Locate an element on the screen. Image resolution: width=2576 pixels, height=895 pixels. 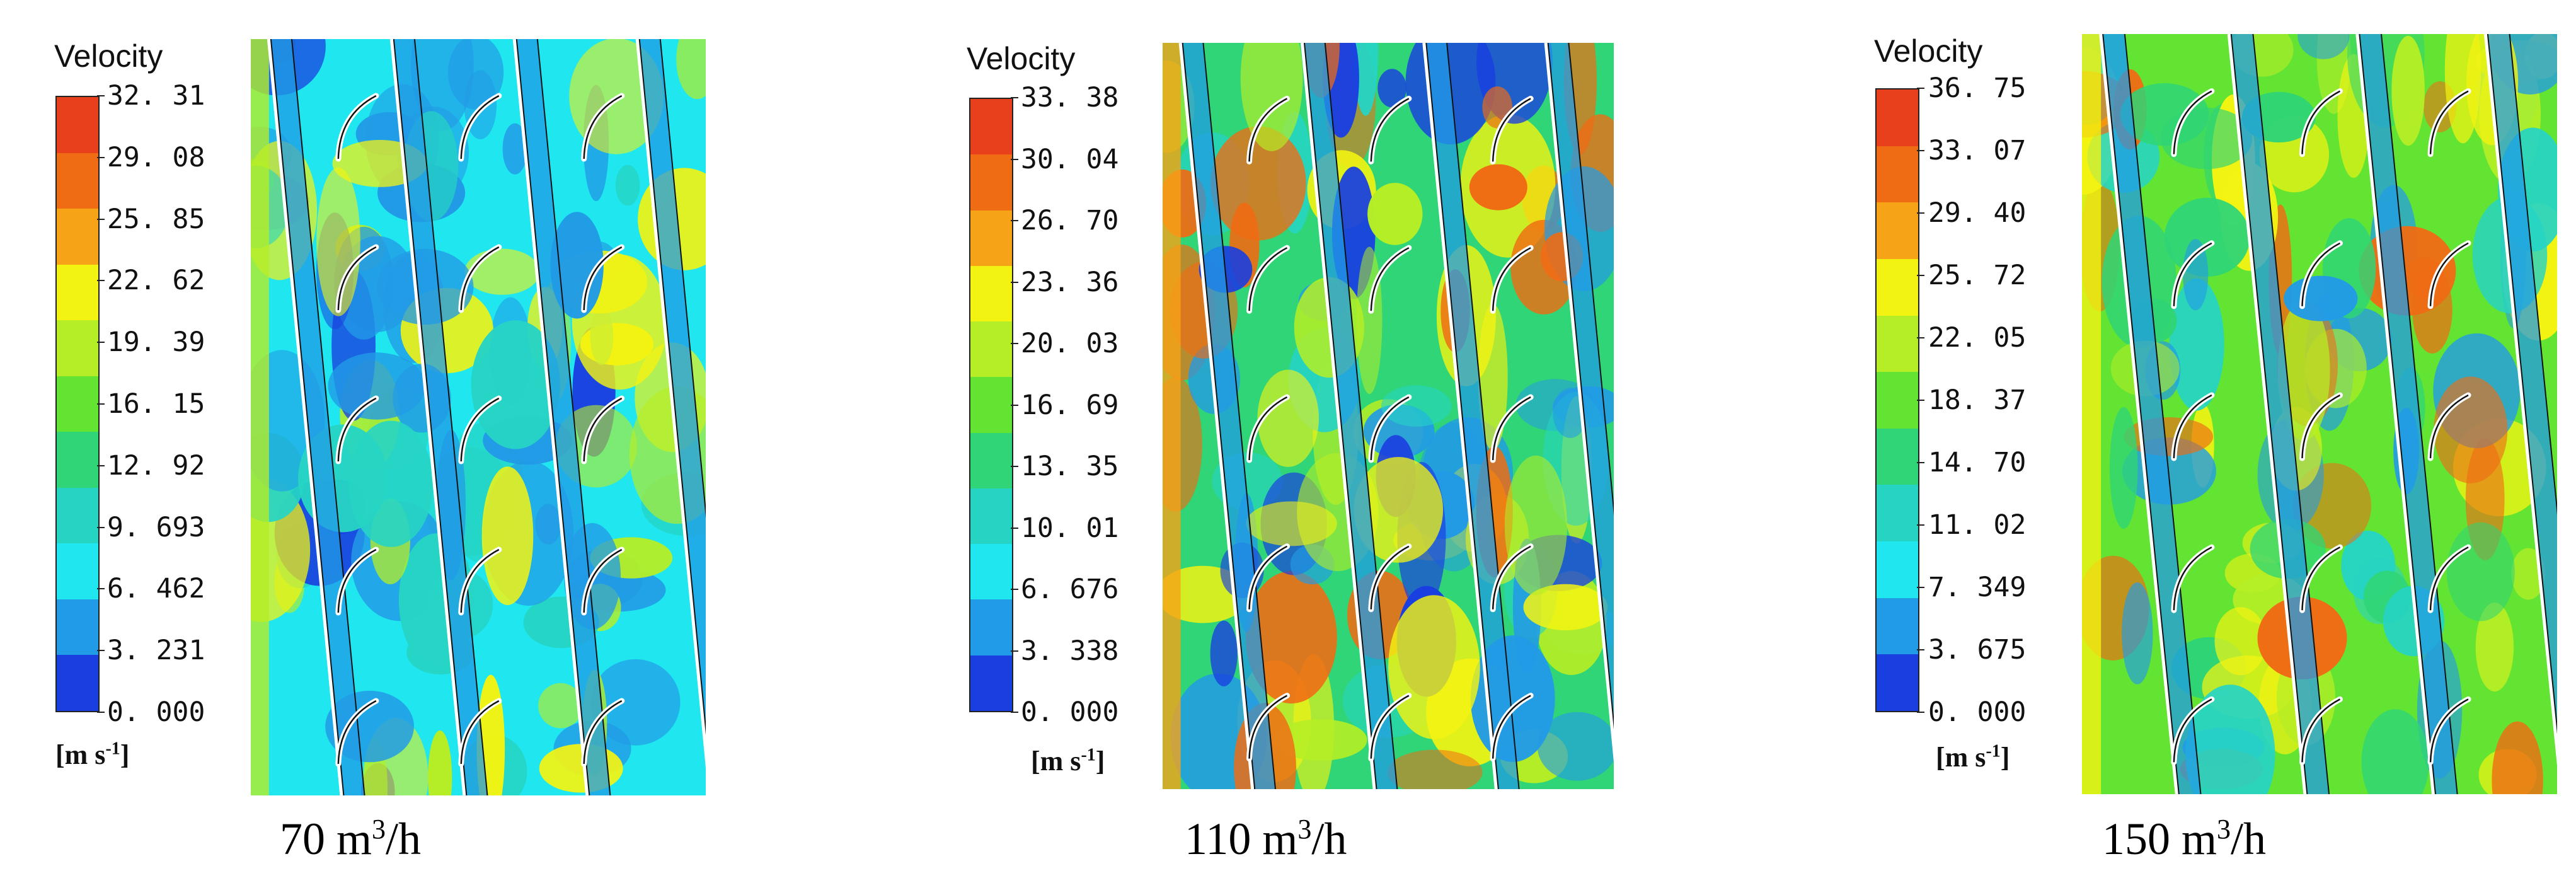
colorbar is located at coordinates (991, 405).